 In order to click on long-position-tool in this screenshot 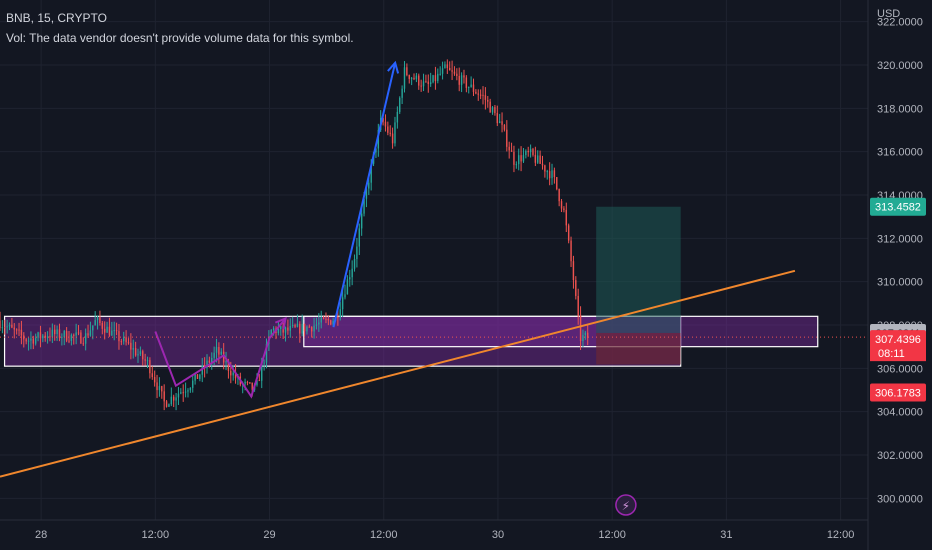, I will do `click(638, 285)`.